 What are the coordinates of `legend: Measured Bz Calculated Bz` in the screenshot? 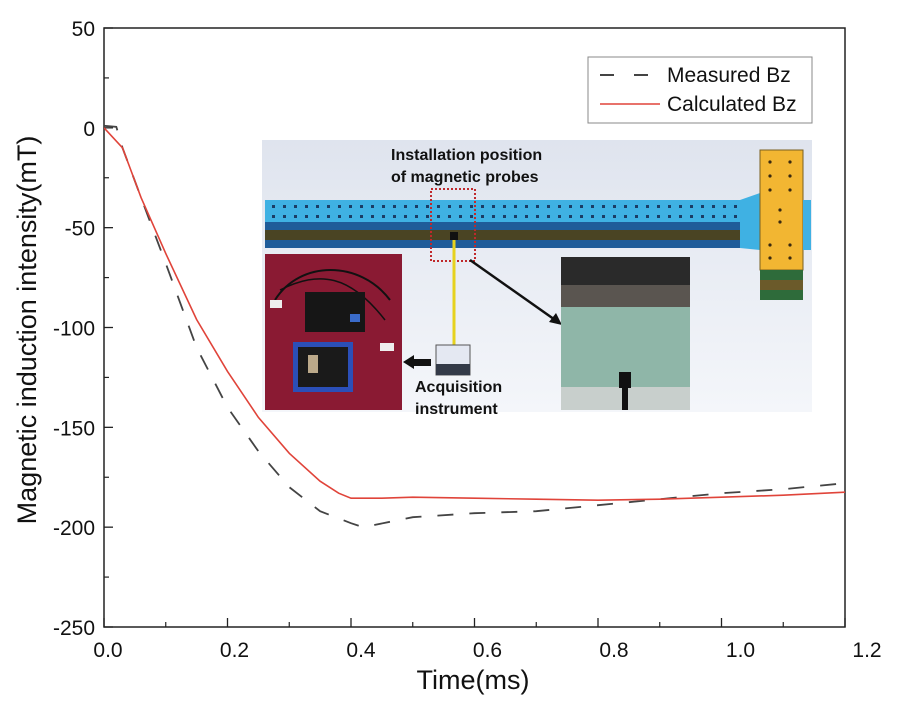 It's located at (700, 90).